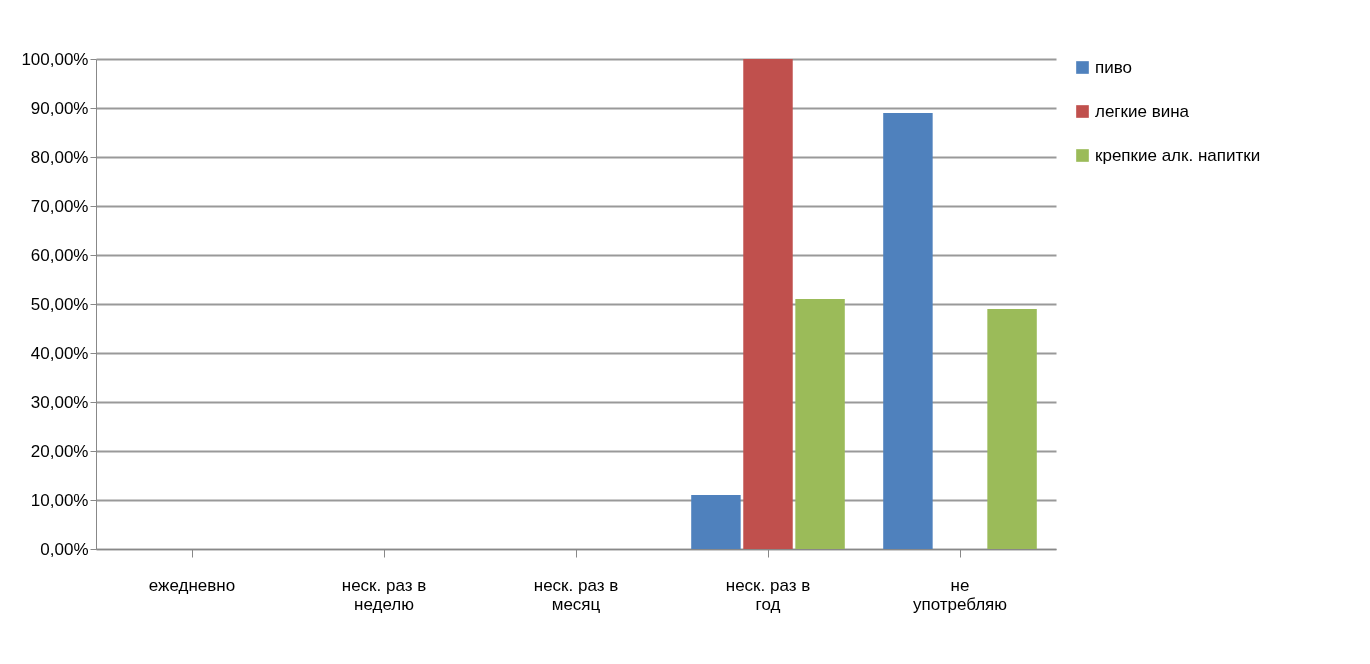 This screenshot has width=1370, height=664. Describe the element at coordinates (1142, 111) in the screenshot. I see `legend-label: легкие вина` at that location.